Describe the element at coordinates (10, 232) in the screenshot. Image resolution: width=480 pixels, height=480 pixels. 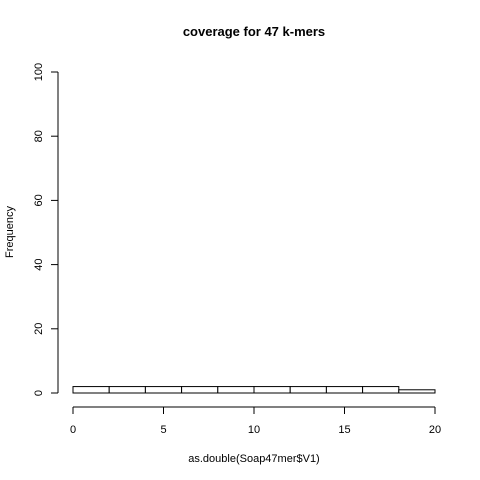
I see `y-axis-label: Frequency` at that location.